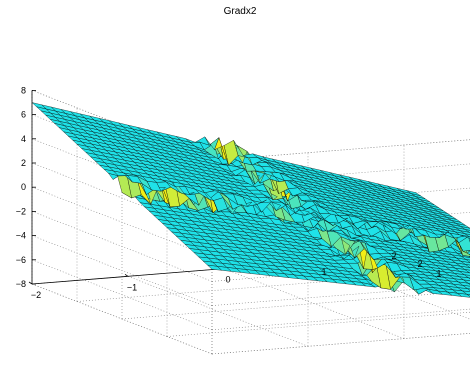  What do you see at coordinates (23, 139) in the screenshot?
I see `z-tick-label: 4` at bounding box center [23, 139].